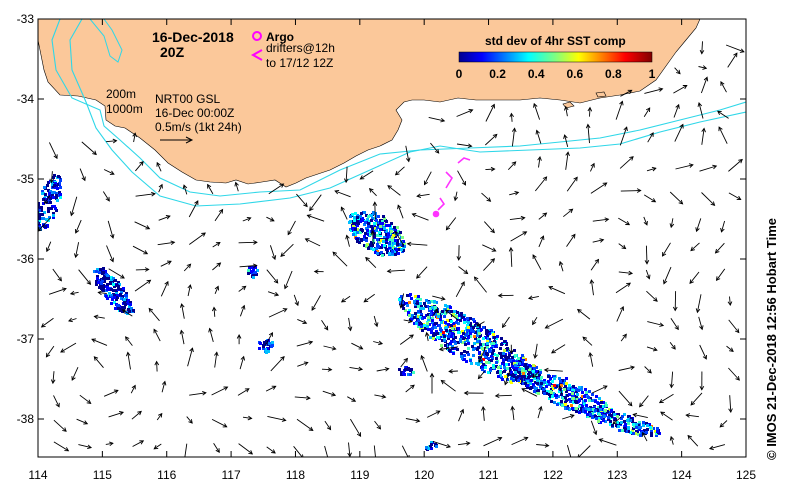 Image resolution: width=790 pixels, height=492 pixels. What do you see at coordinates (172, 52) in the screenshot?
I see `map-time: 20Z` at bounding box center [172, 52].